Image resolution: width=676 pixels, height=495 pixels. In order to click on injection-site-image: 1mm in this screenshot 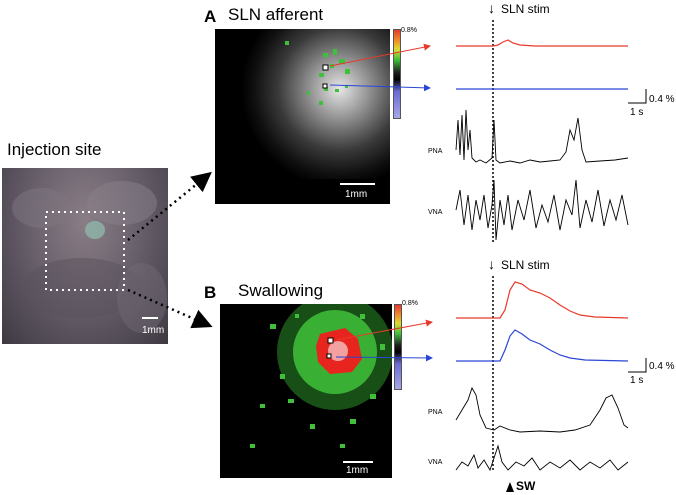, I will do `click(85, 256)`.